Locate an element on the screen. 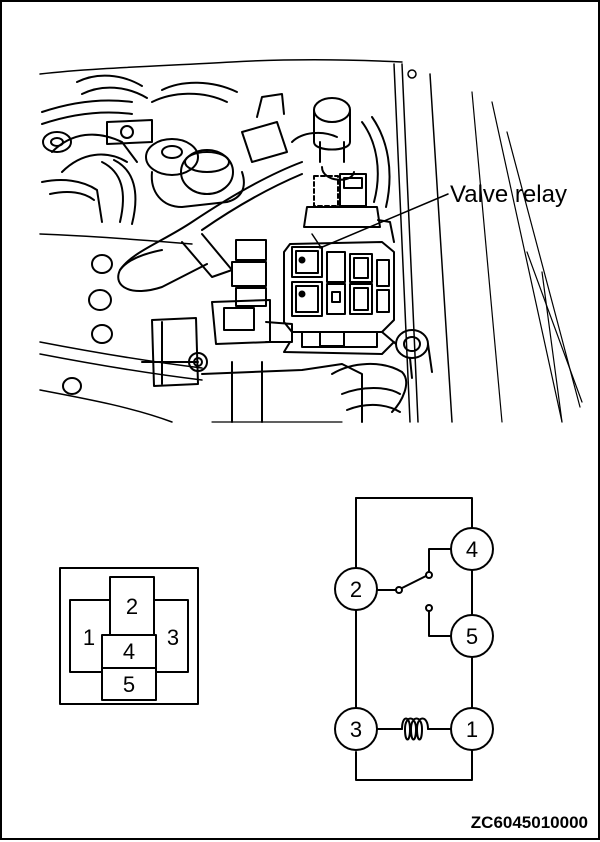  circuit-label-5: 5 is located at coordinates (472, 636).